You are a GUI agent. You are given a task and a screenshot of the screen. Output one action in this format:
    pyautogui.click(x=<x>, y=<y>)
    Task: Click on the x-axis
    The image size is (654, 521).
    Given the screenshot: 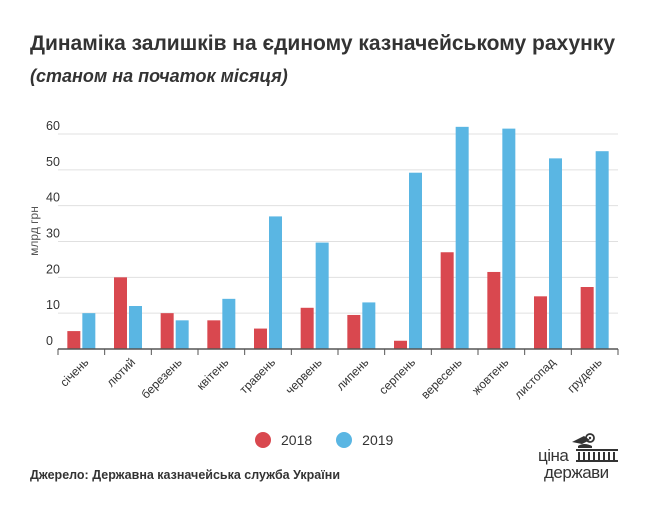 What is the action you would take?
    pyautogui.click(x=338, y=351)
    